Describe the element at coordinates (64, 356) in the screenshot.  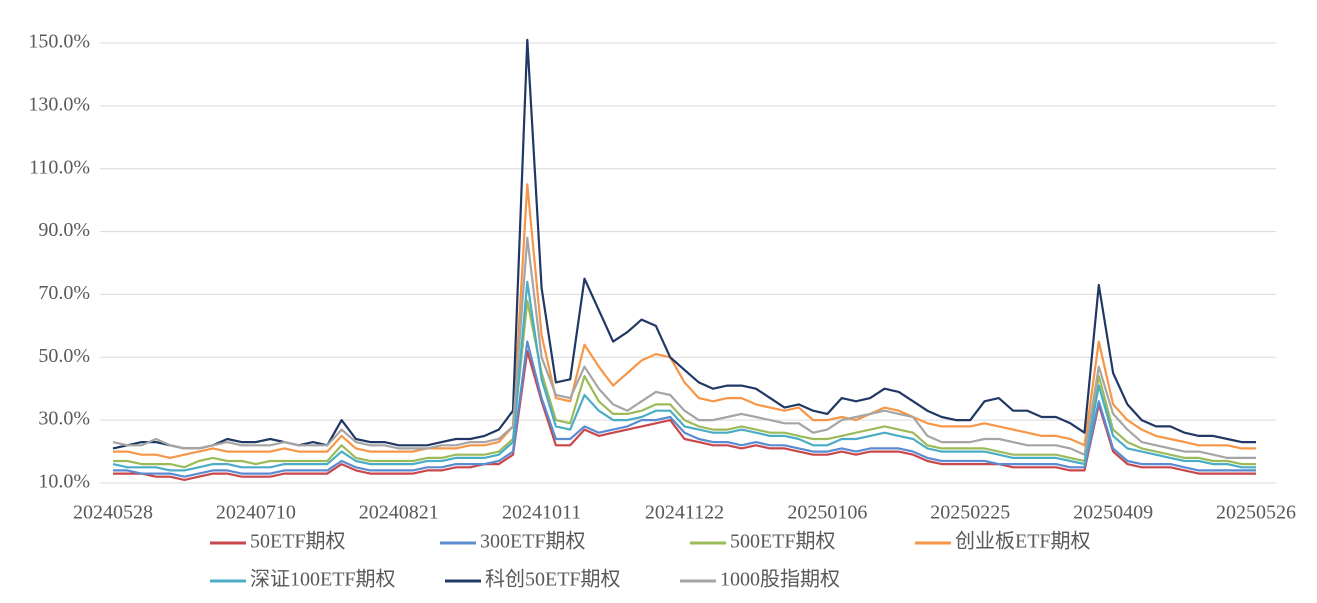
I see `y-tick-label: 50.0%` at that location.